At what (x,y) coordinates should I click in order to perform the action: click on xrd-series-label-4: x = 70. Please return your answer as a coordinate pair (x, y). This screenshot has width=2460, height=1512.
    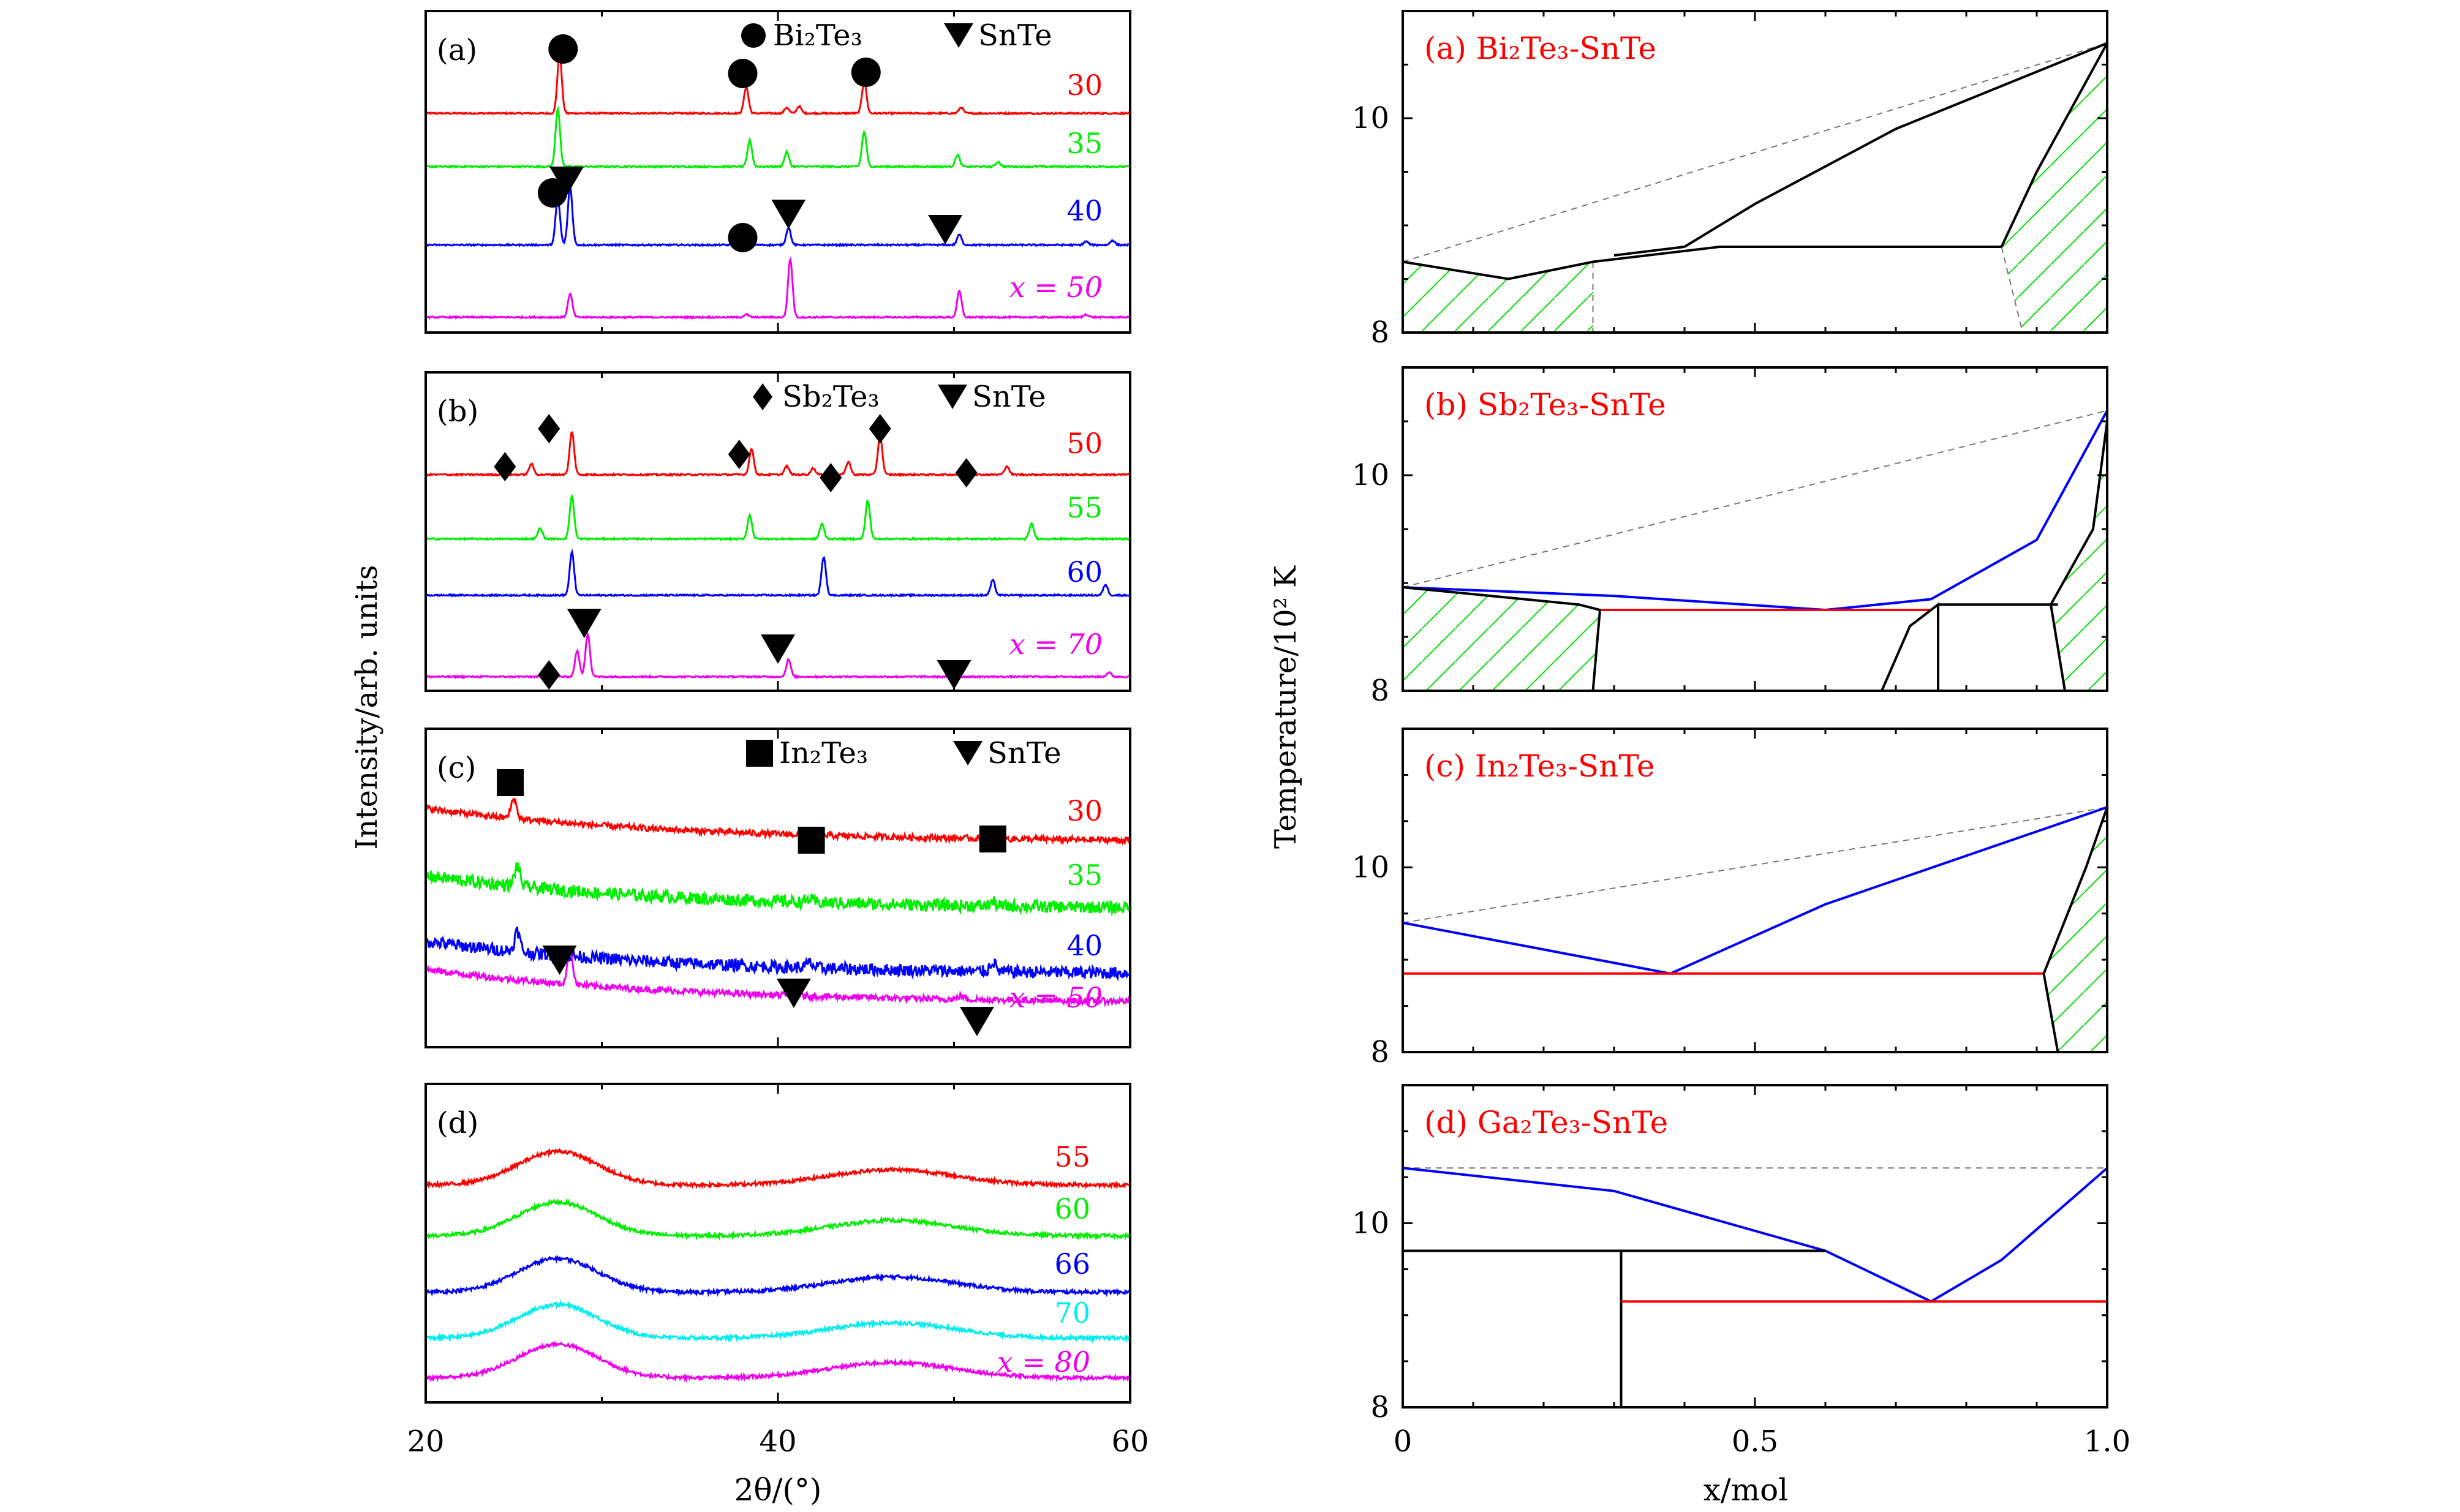
    Looking at the image, I should click on (1056, 644).